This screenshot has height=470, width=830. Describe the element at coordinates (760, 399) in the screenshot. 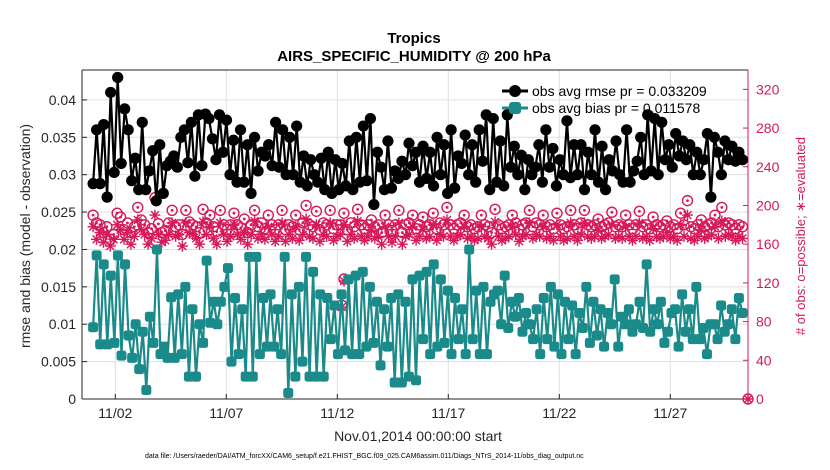

I see `y-right-tick-label: 0` at that location.